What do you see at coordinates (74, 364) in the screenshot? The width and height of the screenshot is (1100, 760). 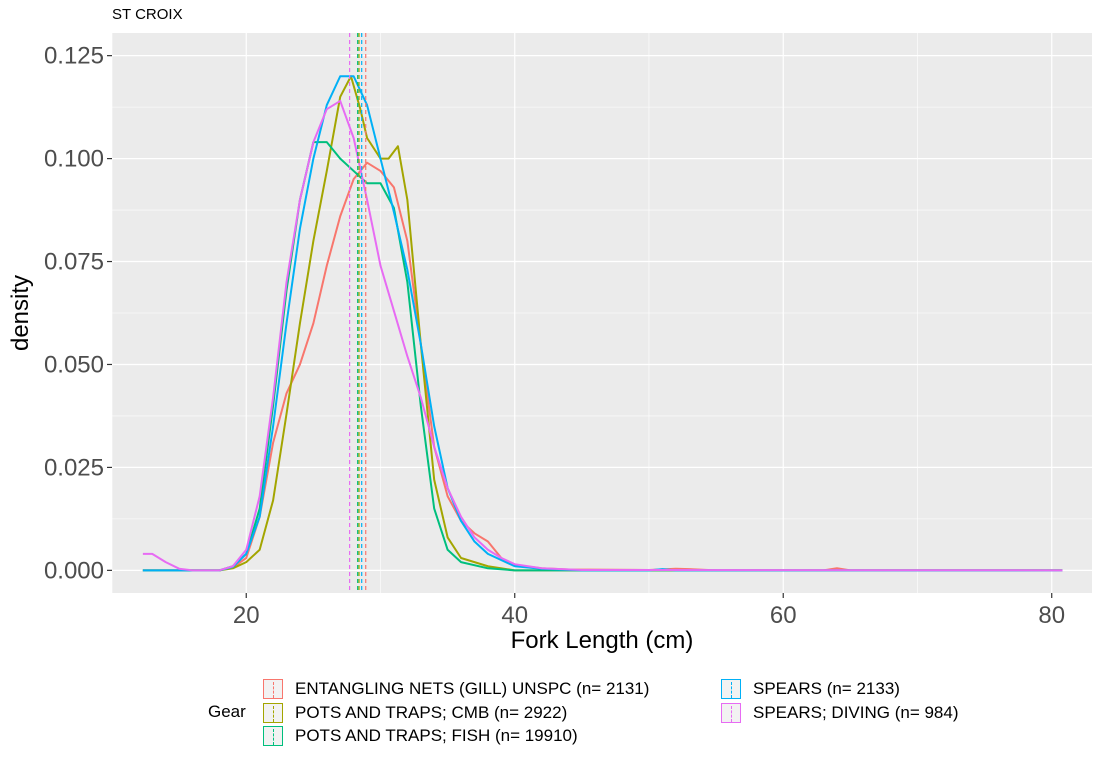 I see `y-tick-label: 0.050` at bounding box center [74, 364].